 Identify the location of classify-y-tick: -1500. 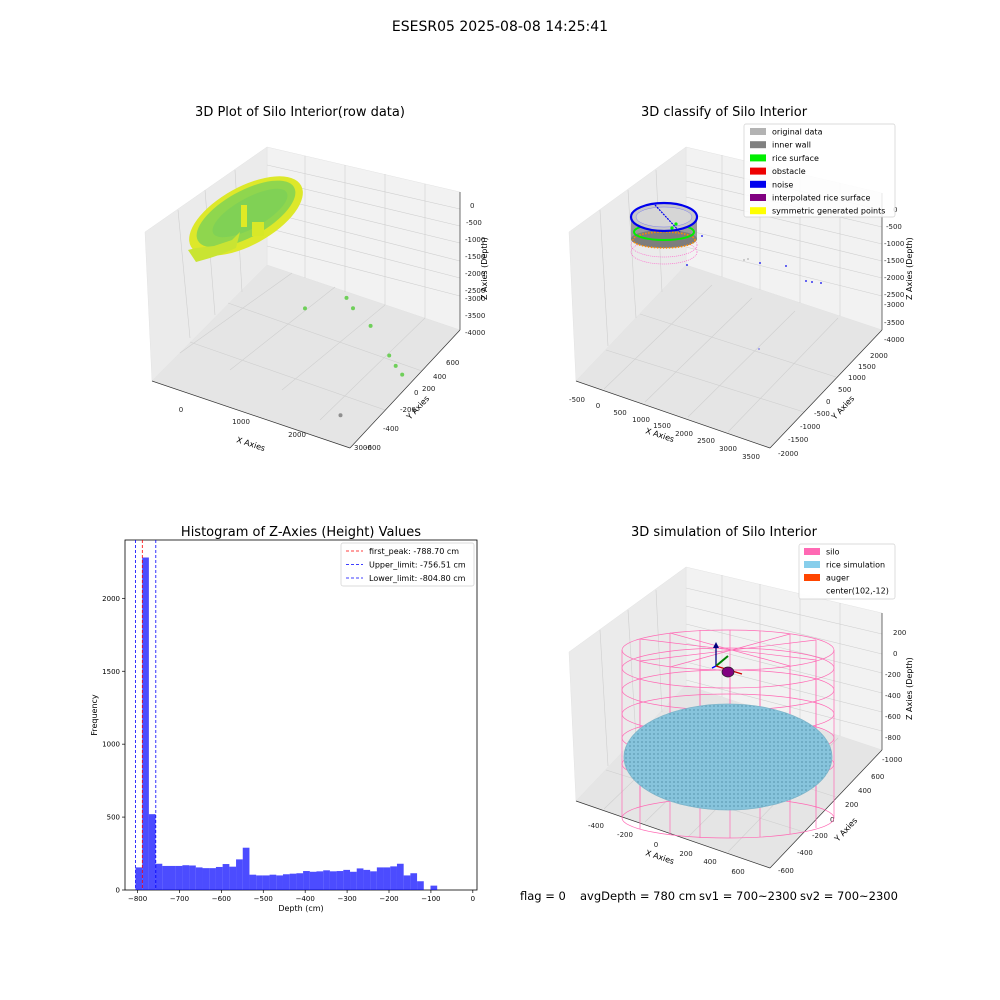
(798, 440).